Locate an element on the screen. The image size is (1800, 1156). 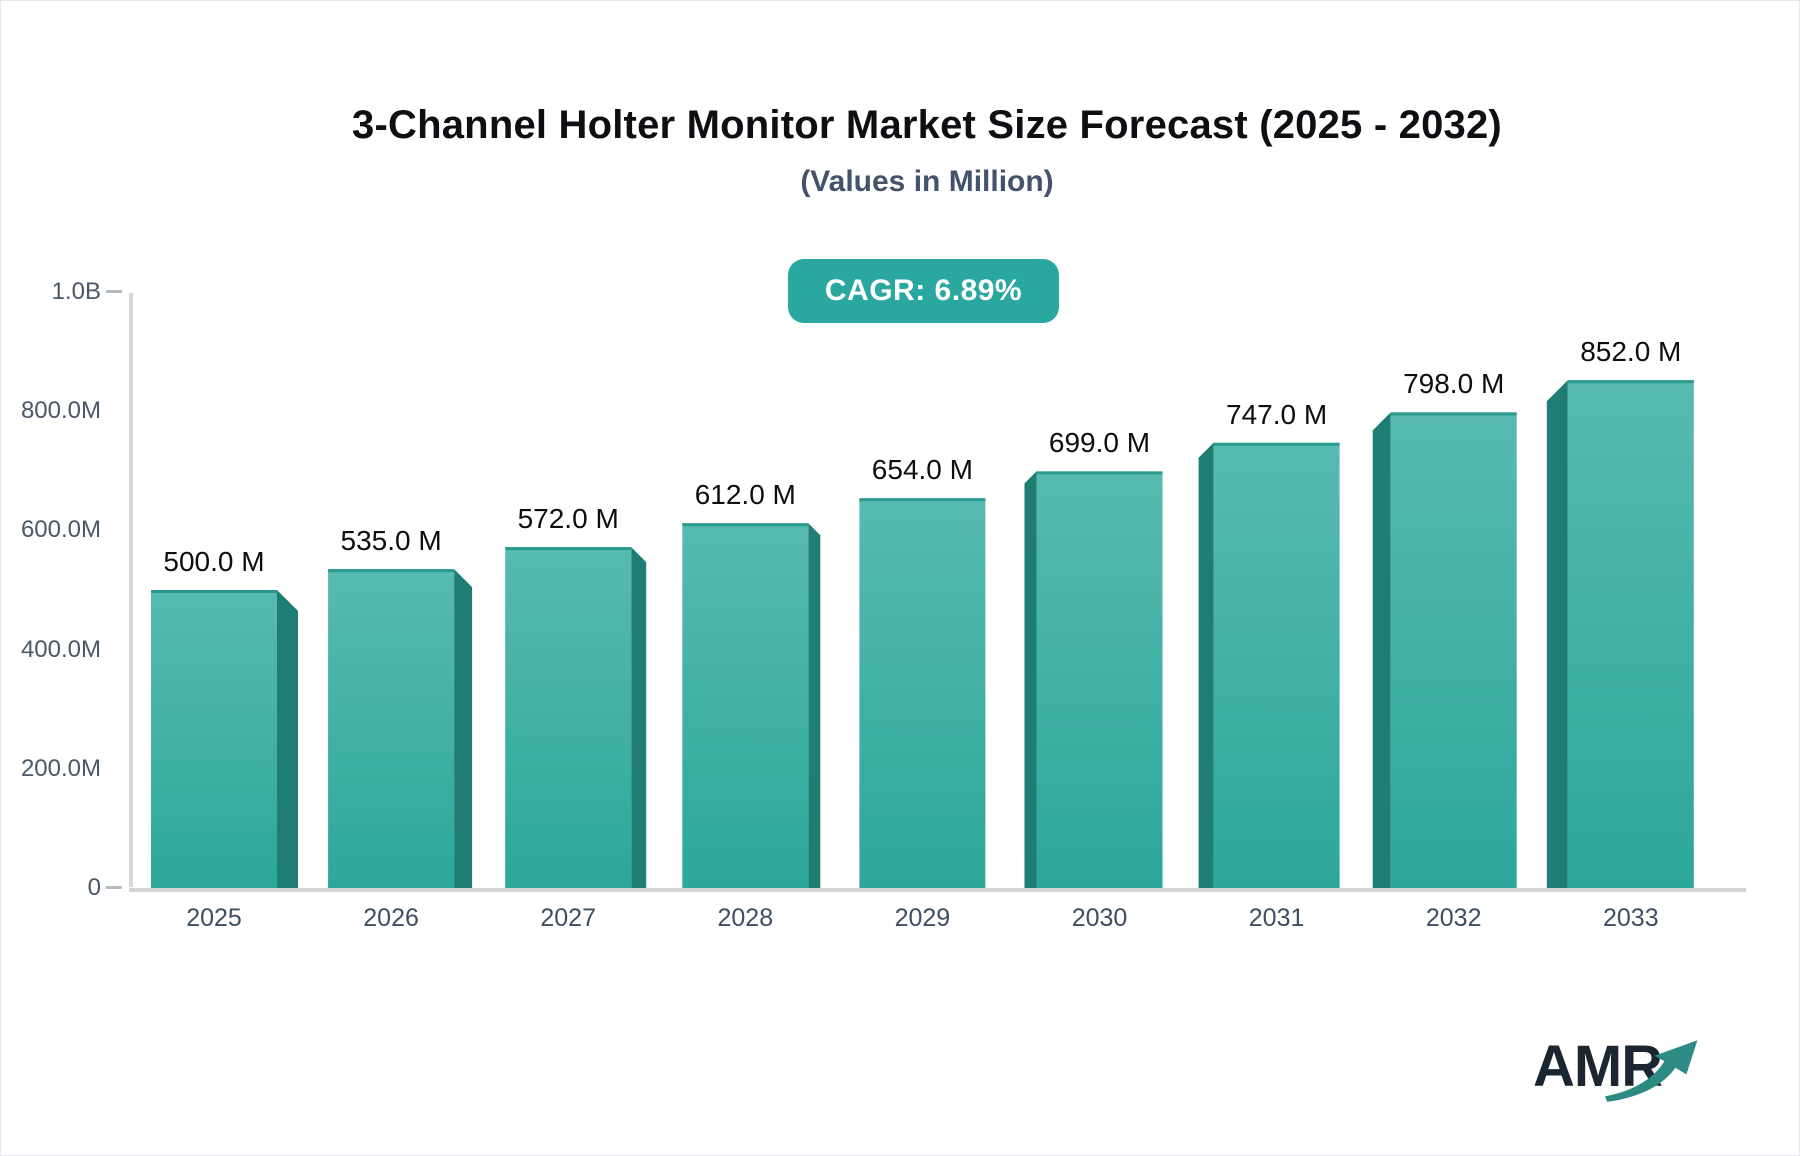
y-axis-line is located at coordinates (131, 590).